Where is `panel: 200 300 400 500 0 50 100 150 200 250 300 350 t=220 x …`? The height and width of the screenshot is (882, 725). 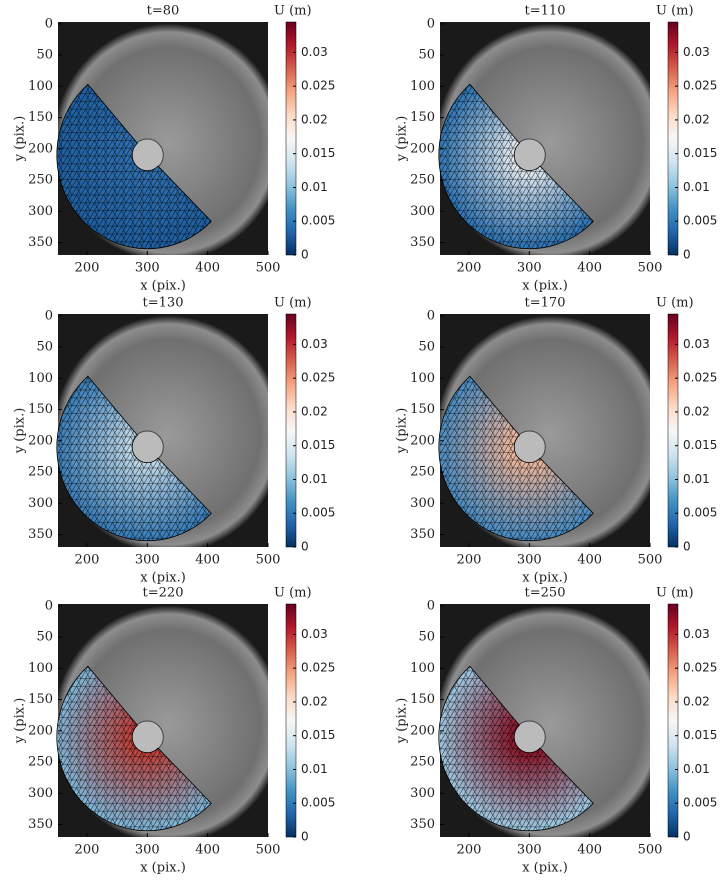
panel: 200 300 400 500 0 50 100 150 200 250 300 350 t=220 x … is located at coordinates (174, 731).